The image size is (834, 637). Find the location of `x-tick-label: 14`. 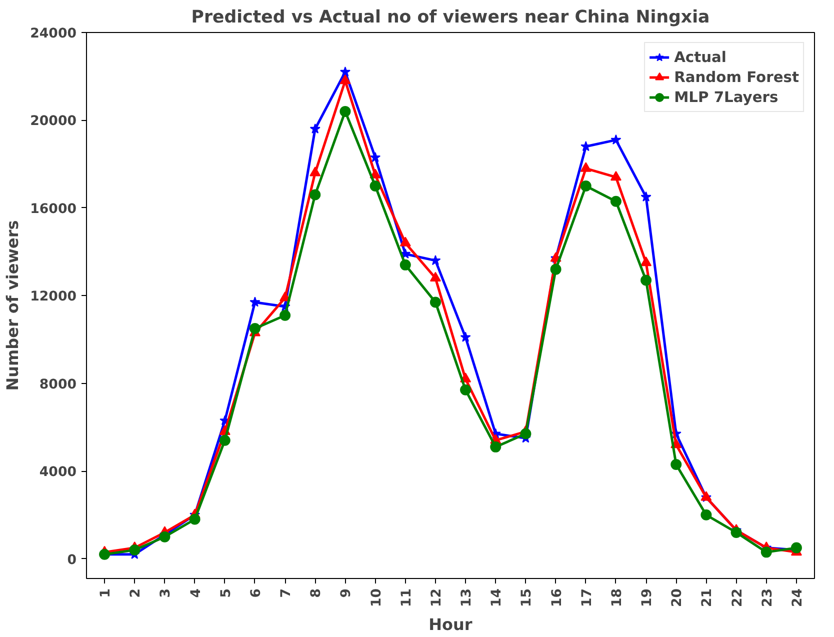

x-tick-label: 14 is located at coordinates (497, 598).